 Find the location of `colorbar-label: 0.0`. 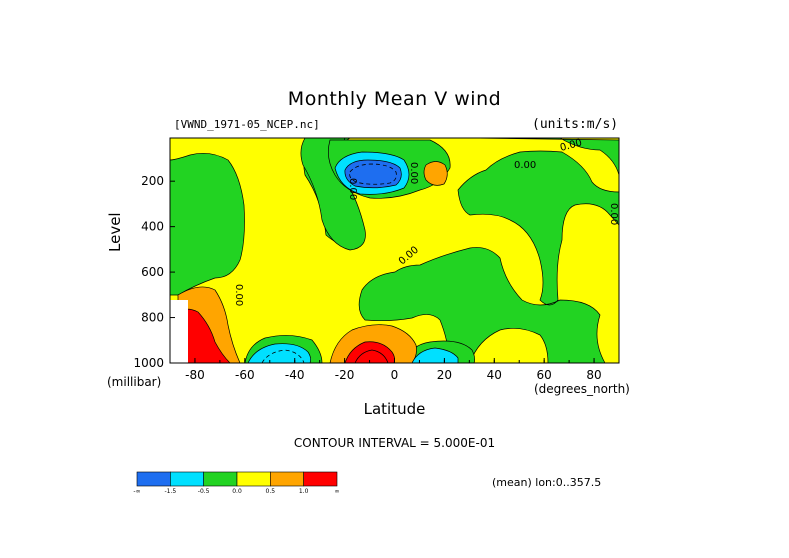

colorbar-label: 0.0 is located at coordinates (237, 491).